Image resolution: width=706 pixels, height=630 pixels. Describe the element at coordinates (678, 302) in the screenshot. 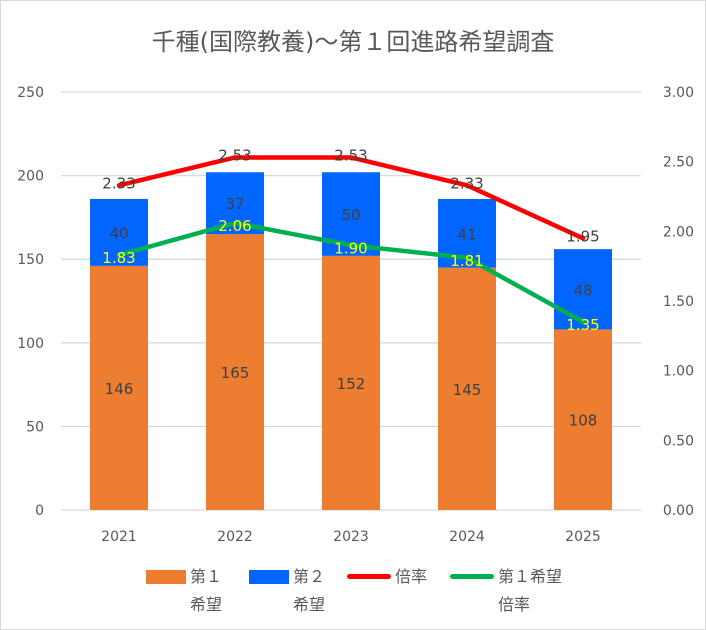

I see `right-axis-tick-label: 1.50` at that location.